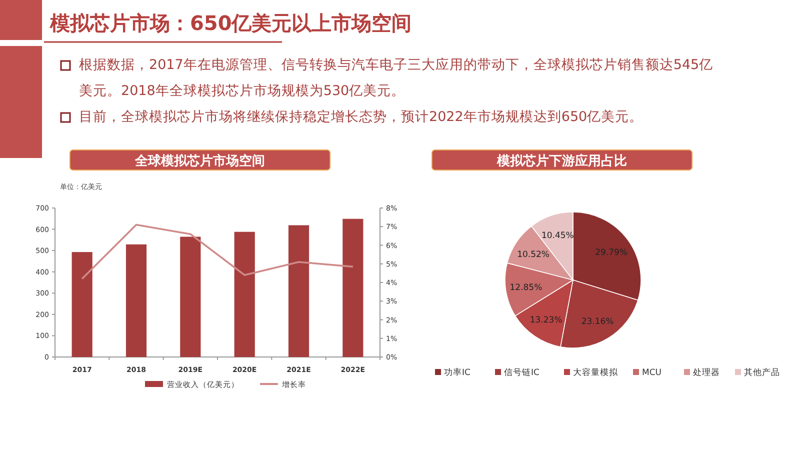 This screenshot has width=800, height=450. Describe the element at coordinates (361, 117) in the screenshot. I see `text: 目前，全球模拟芯片市场将继续保持稳定增长态势，预计2022年市场规模达到650亿美元。` at that location.